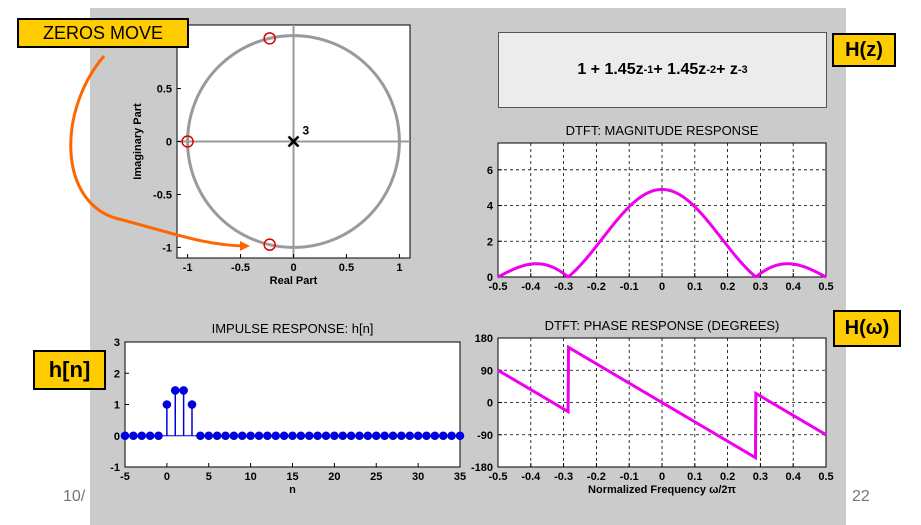 The width and height of the screenshot is (921, 525). What do you see at coordinates (399, 268) in the screenshot?
I see `pz-x-tick-label: 1` at bounding box center [399, 268].